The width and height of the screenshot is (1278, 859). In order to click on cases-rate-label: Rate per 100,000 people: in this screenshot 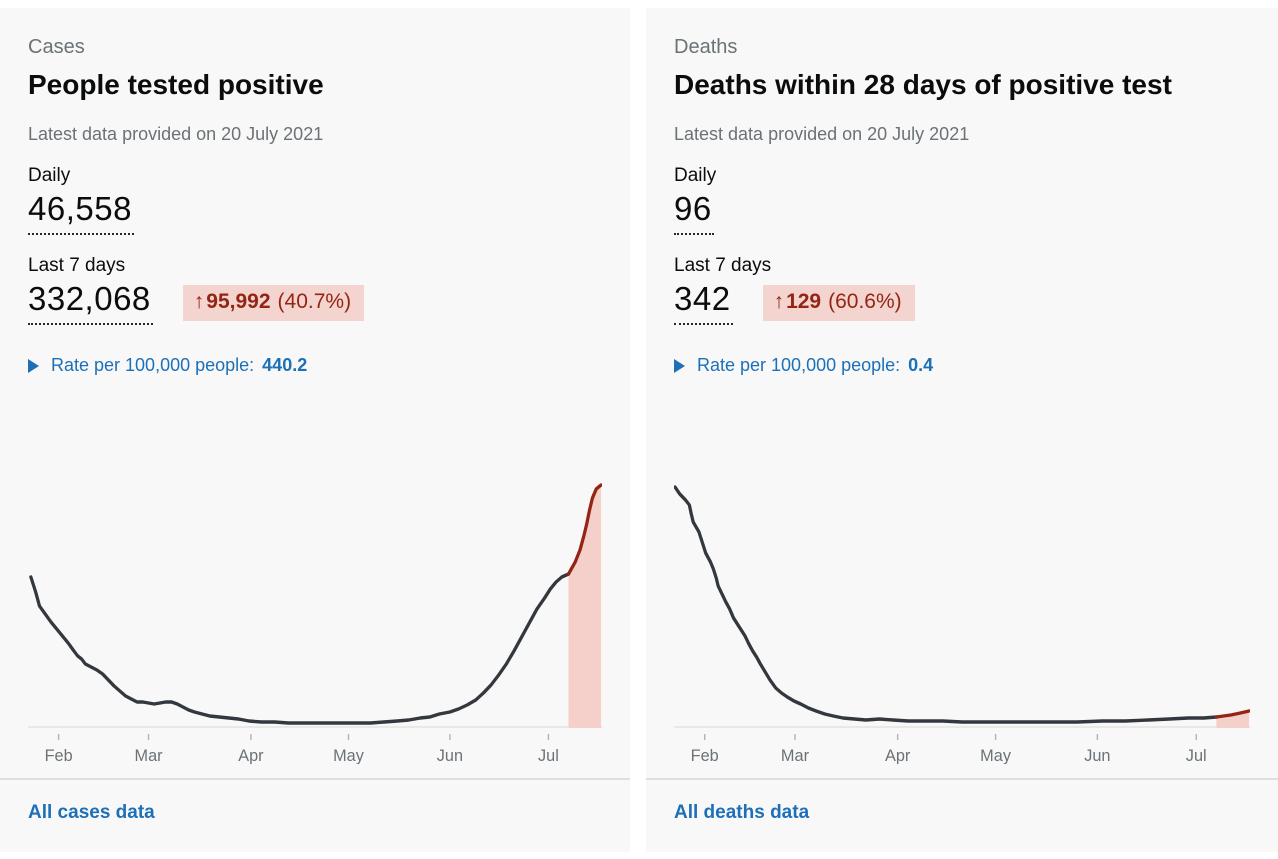, I will do `click(153, 365)`.